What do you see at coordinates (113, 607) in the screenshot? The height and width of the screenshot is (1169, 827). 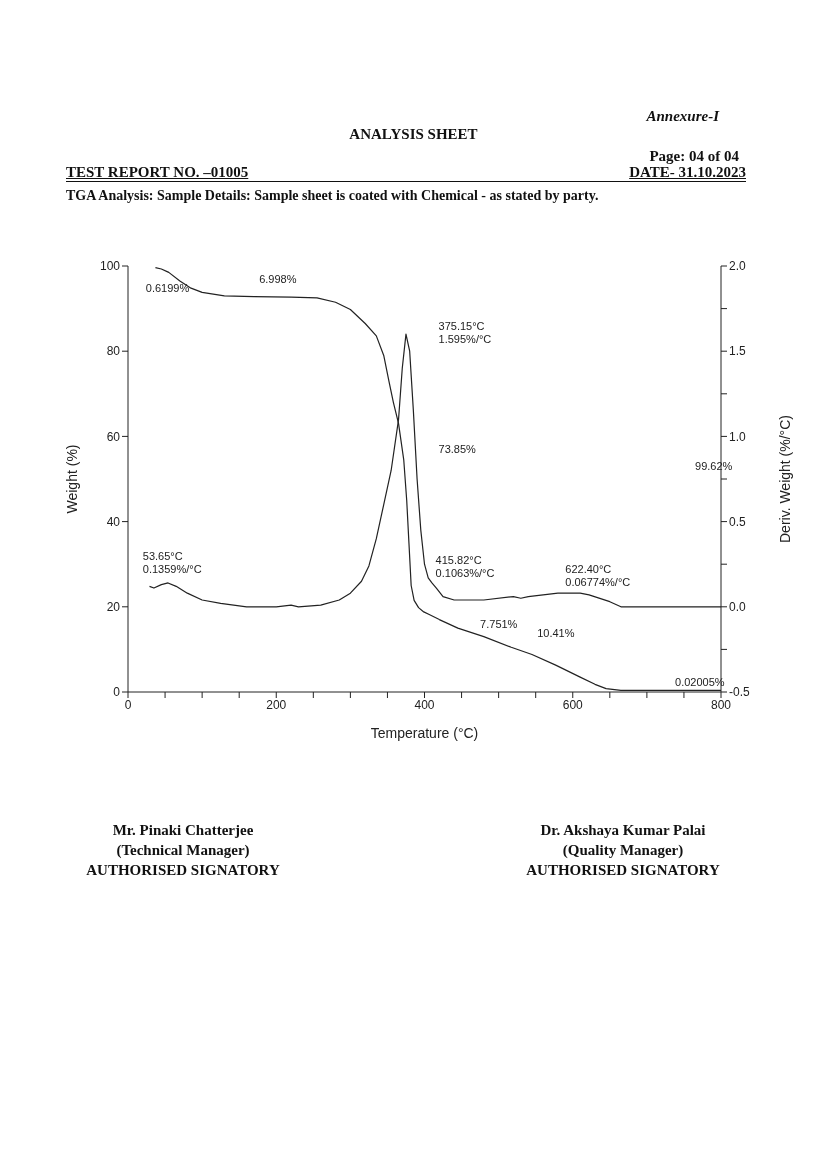 I see `y-tick-label: 20` at bounding box center [113, 607].